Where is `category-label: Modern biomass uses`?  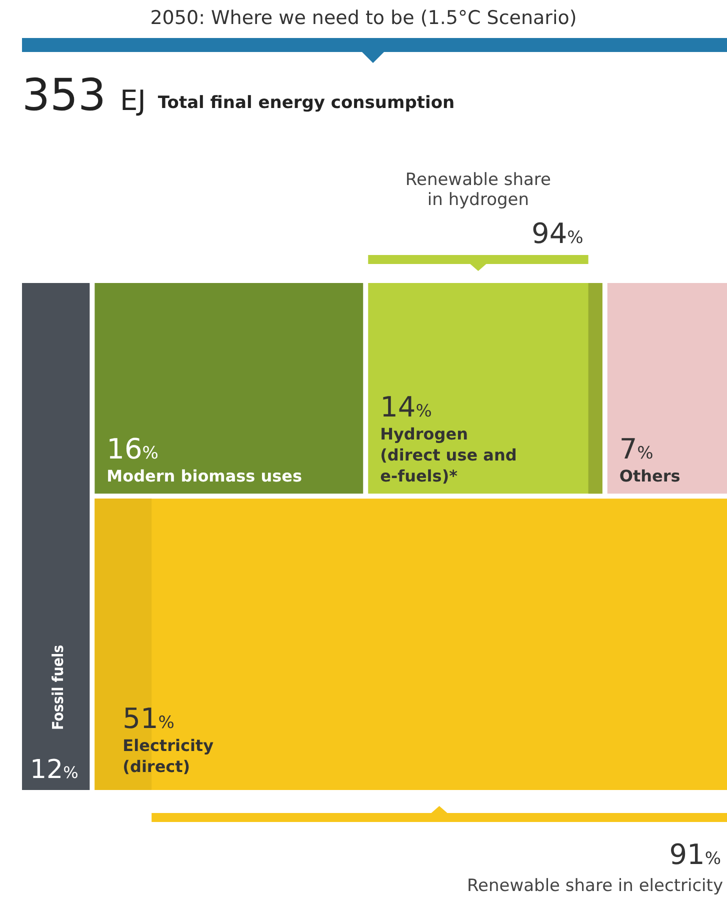
category-label: Modern biomass uses is located at coordinates (204, 476).